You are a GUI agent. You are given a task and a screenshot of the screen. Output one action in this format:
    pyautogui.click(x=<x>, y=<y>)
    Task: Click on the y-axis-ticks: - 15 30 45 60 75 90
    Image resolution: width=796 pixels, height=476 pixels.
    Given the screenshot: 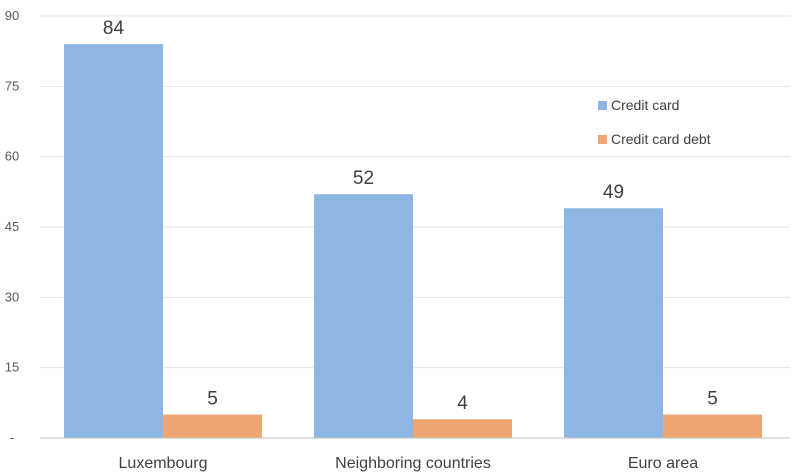 What is the action you would take?
    pyautogui.click(x=12, y=226)
    